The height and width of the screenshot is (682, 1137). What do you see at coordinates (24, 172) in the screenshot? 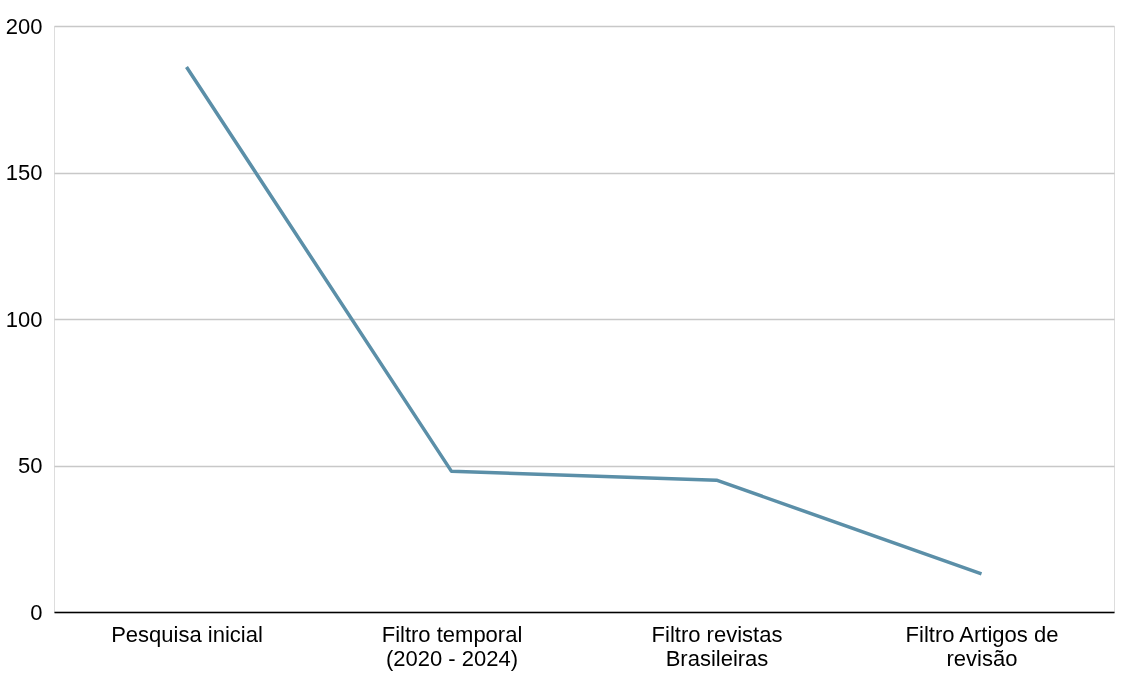
I see `y-tick-label: 150` at bounding box center [24, 172].